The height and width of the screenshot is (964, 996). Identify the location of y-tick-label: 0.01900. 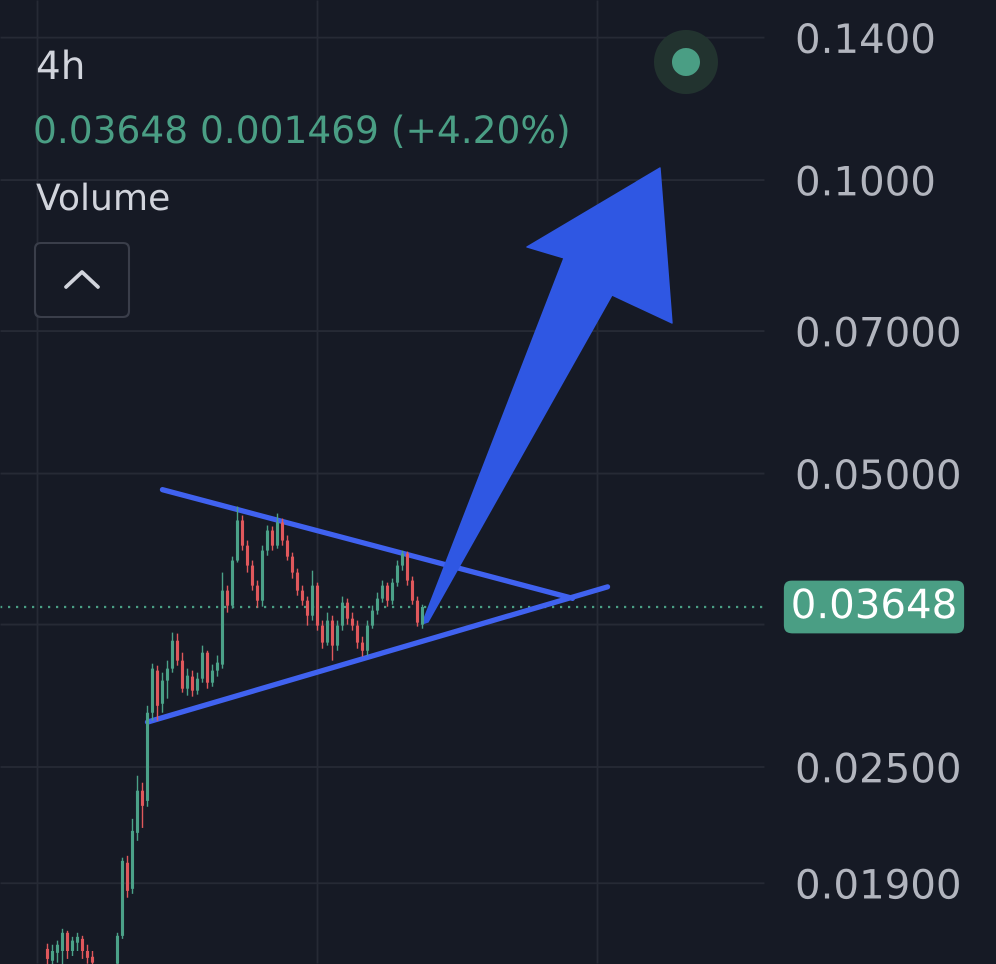
(878, 884).